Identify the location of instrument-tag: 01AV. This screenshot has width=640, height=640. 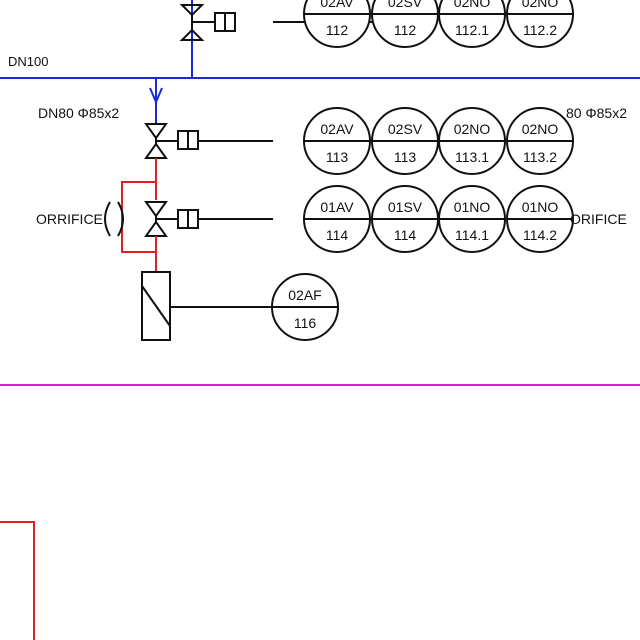
(337, 207).